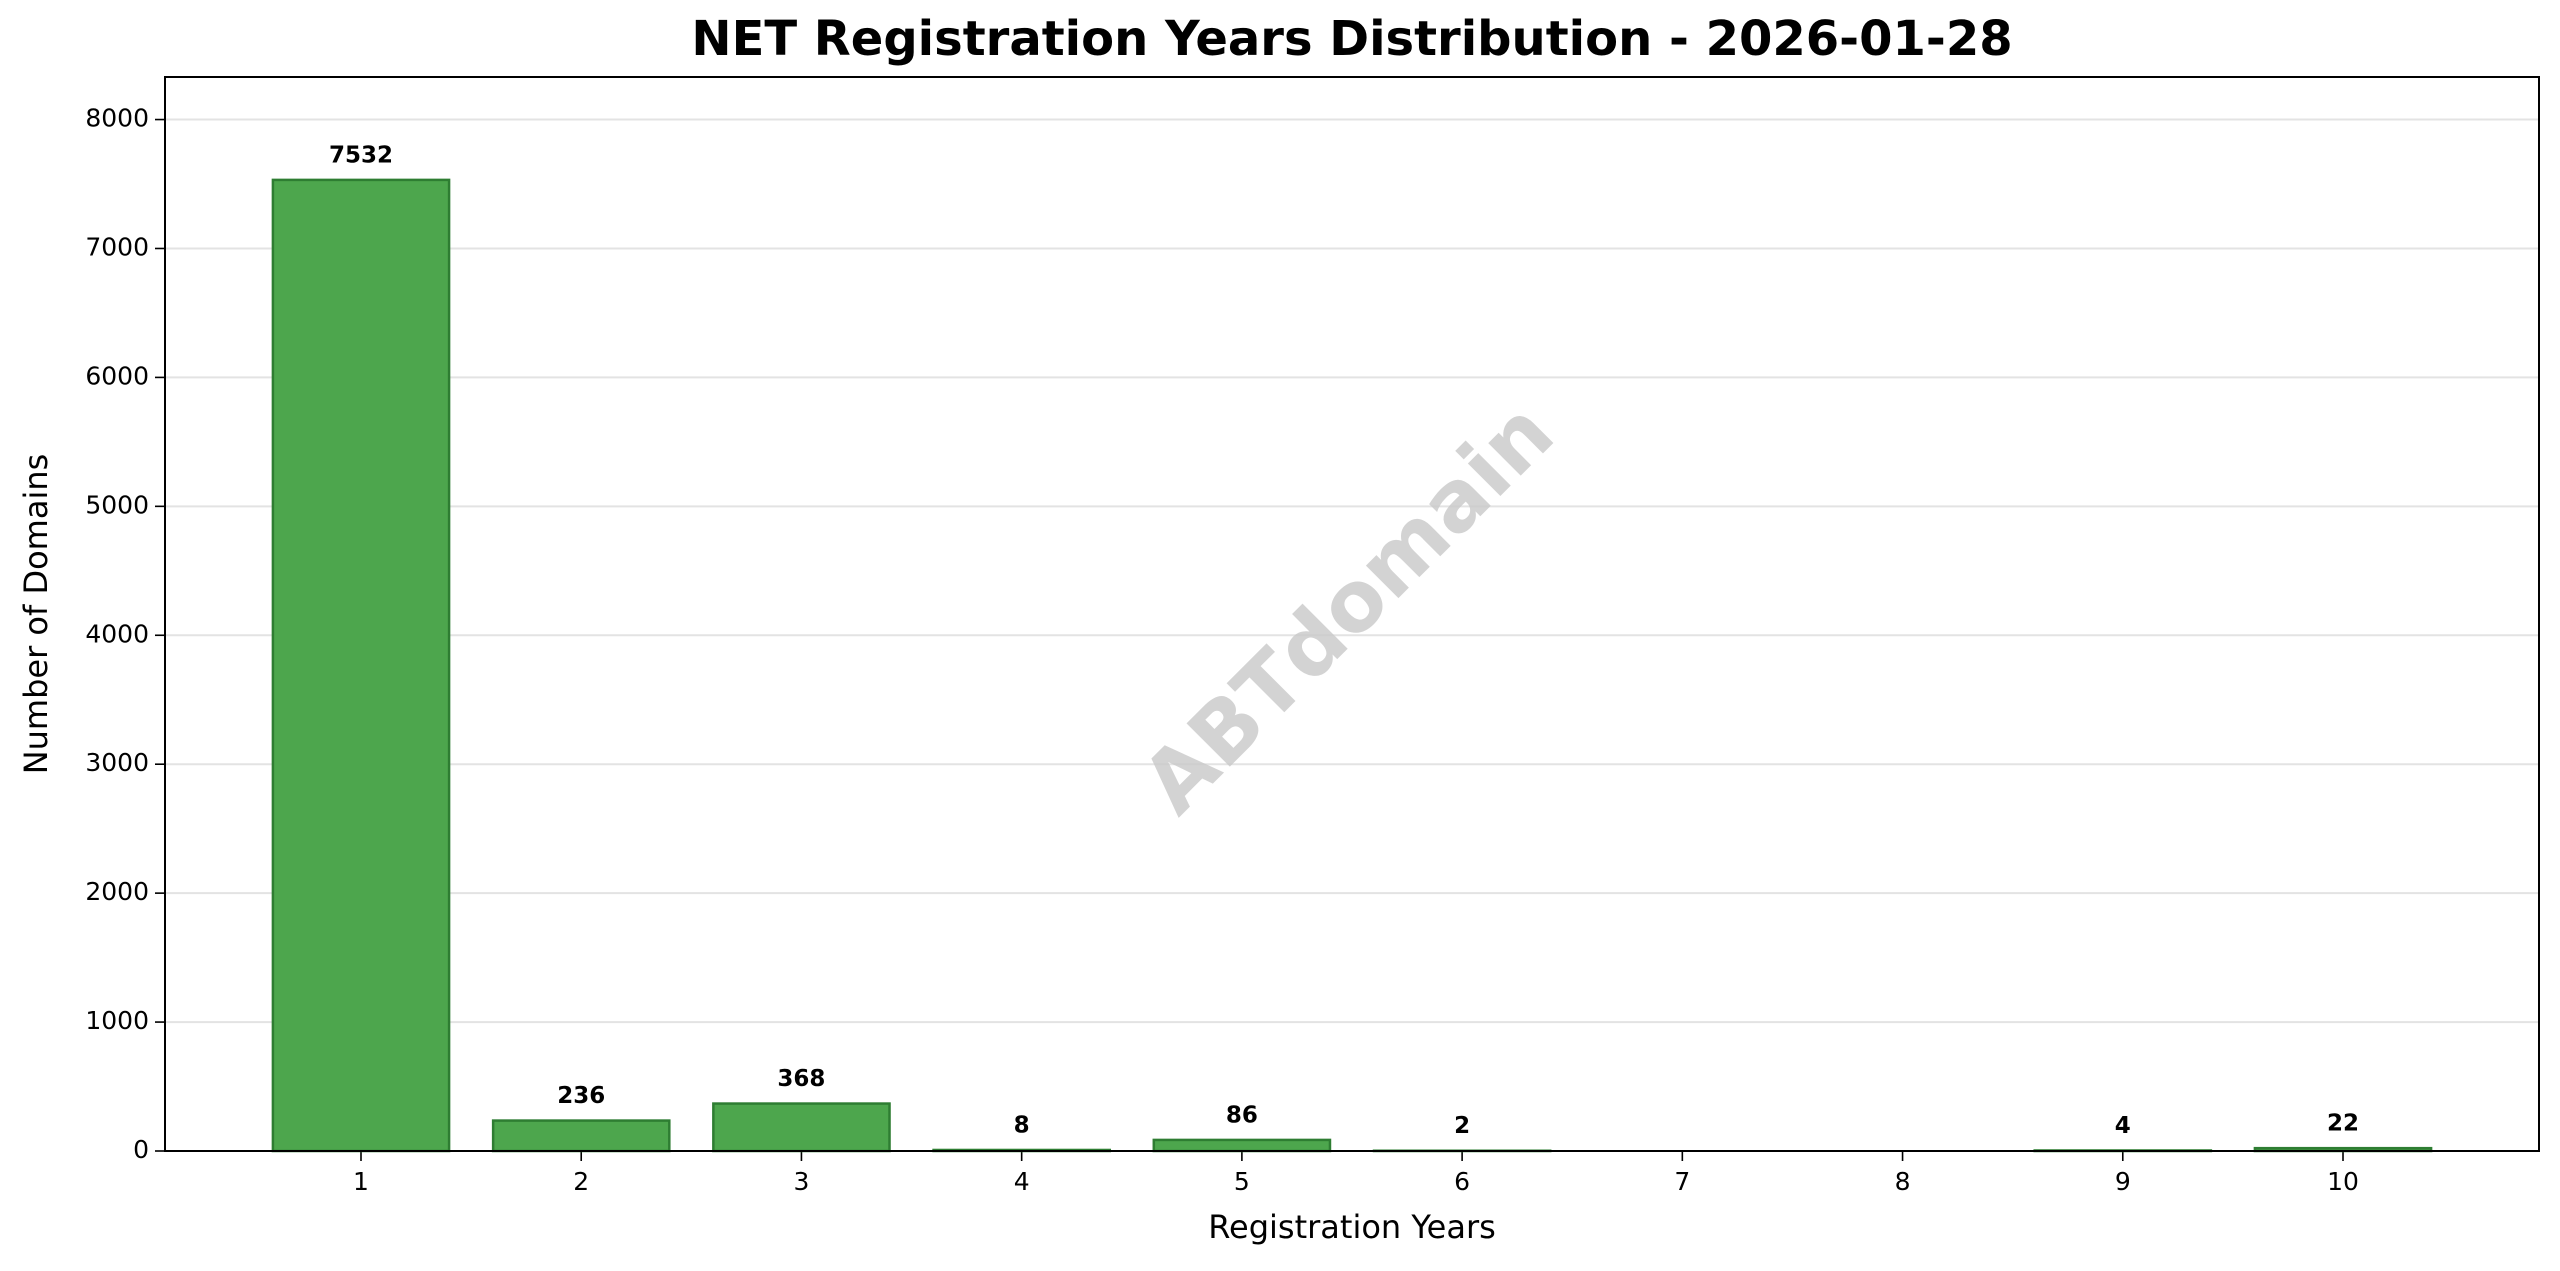  What do you see at coordinates (117, 375) in the screenshot?
I see `y-tick-label: 6000` at bounding box center [117, 375].